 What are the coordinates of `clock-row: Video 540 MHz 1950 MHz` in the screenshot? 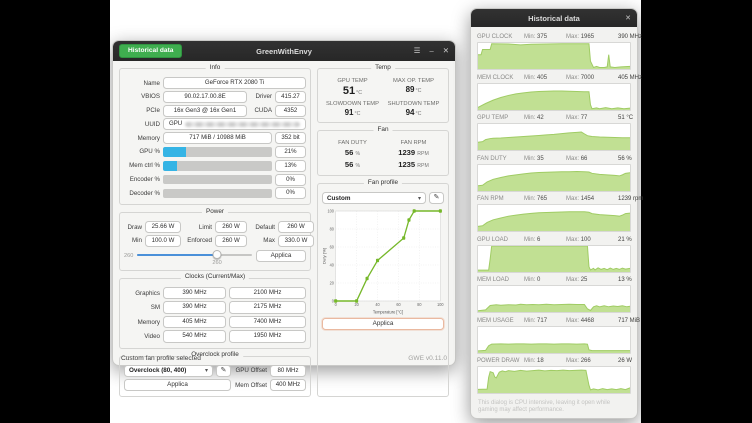 It's located at (215, 336).